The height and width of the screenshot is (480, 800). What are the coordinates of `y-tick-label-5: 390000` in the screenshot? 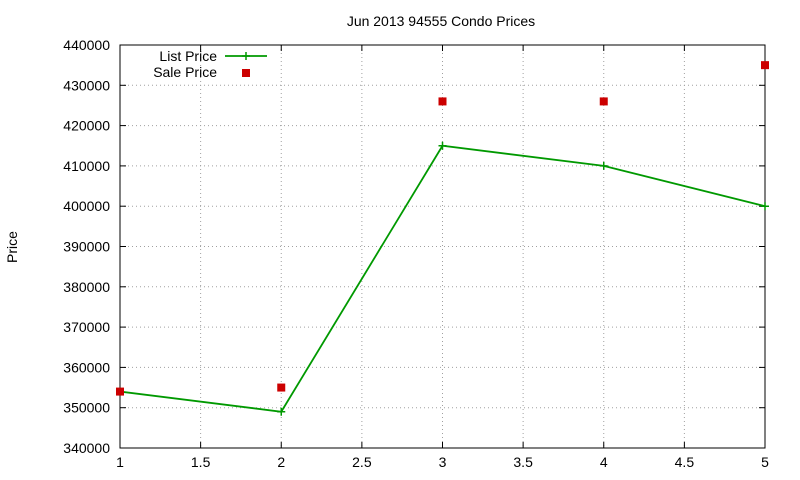 It's located at (86, 247).